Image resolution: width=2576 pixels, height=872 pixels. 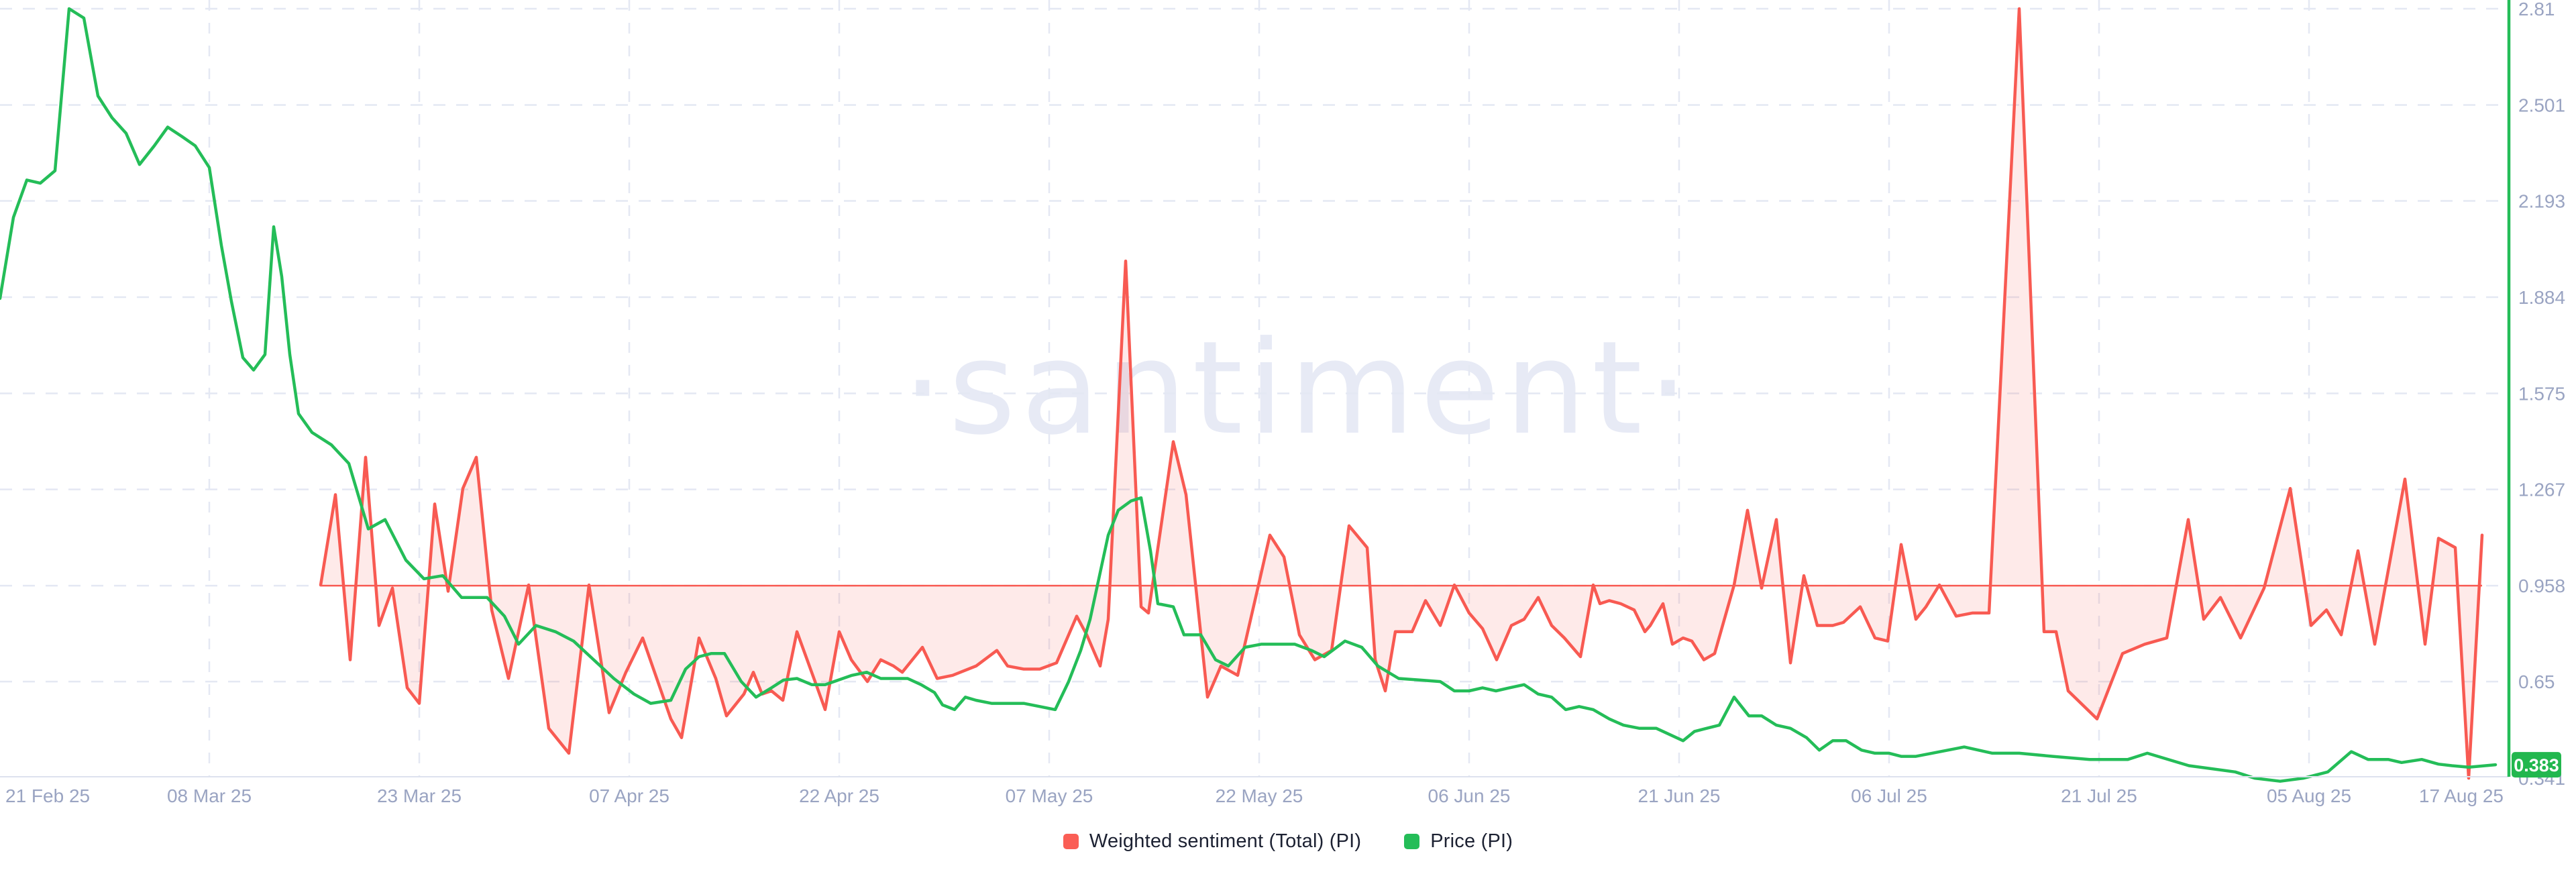 I want to click on x-tick-label: 07 Apr 25, so click(x=629, y=795).